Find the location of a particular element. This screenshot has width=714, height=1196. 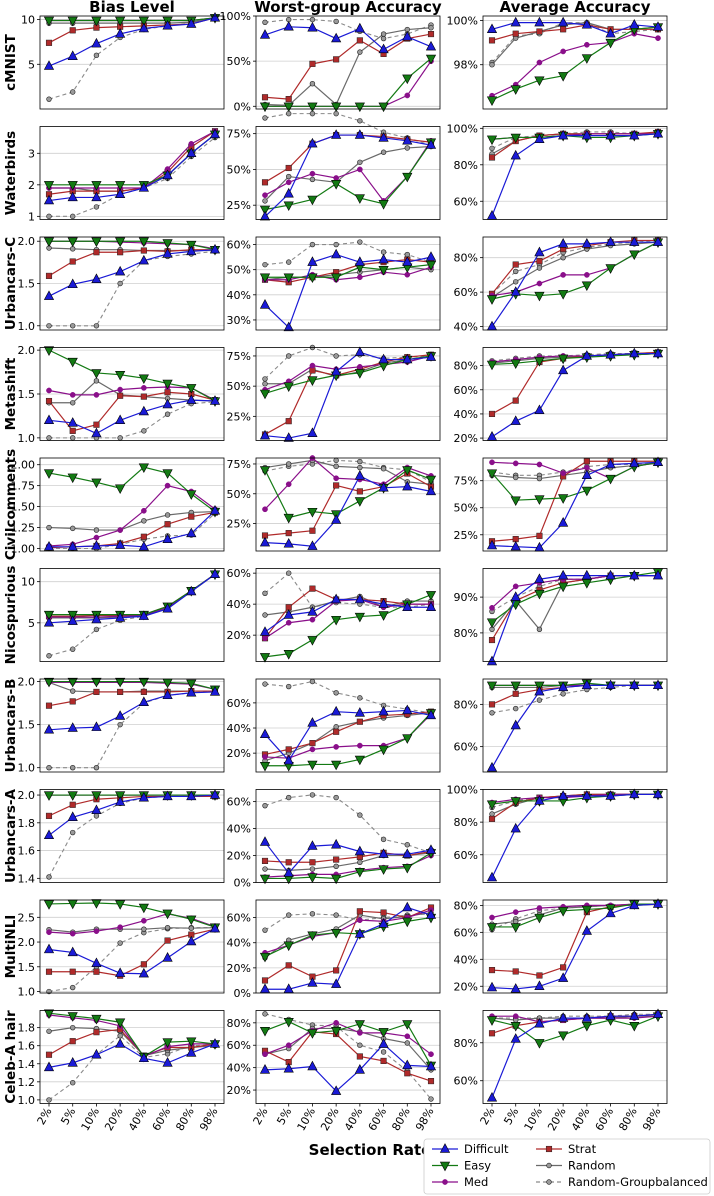

legend-entry-random: Random is located at coordinates (576, 1166).